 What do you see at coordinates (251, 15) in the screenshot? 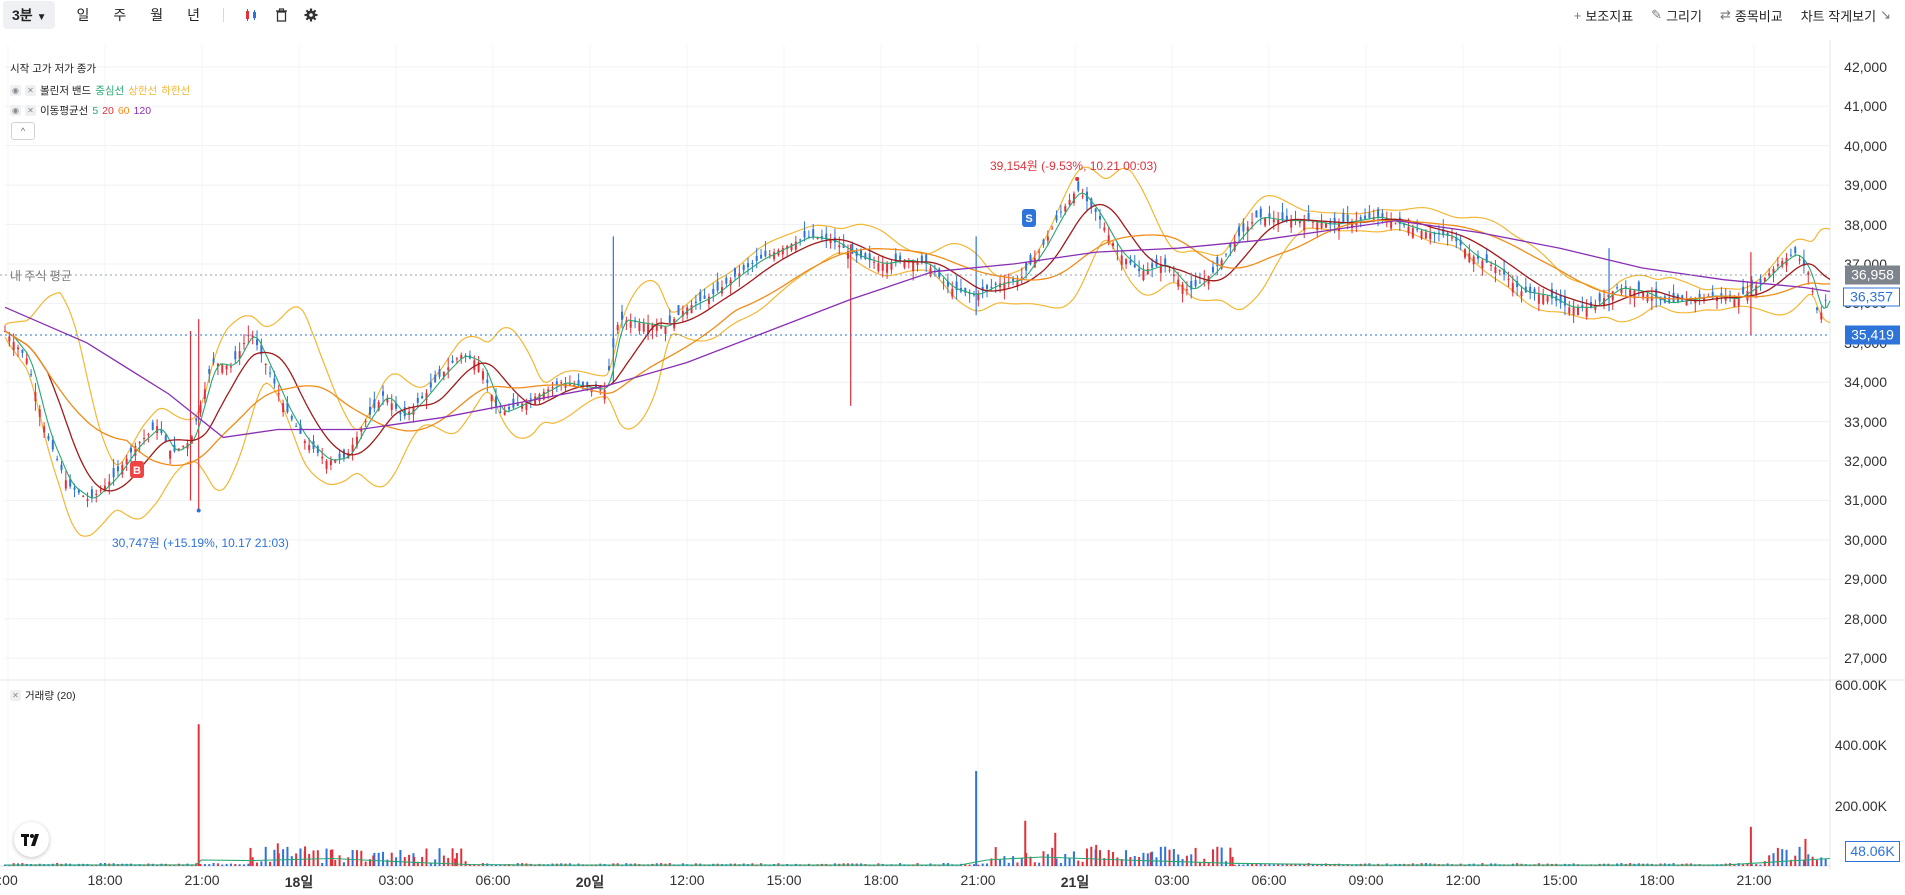
I see `candle-style-icon` at bounding box center [251, 15].